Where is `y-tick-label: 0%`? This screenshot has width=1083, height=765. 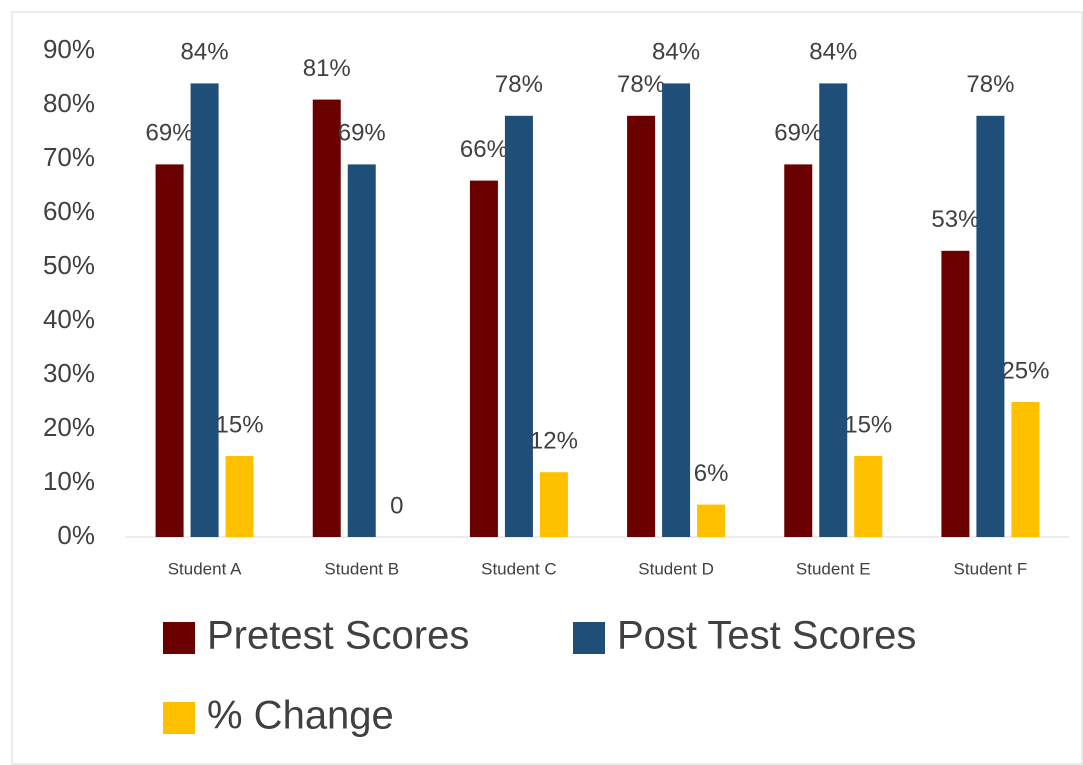 y-tick-label: 0% is located at coordinates (76, 535).